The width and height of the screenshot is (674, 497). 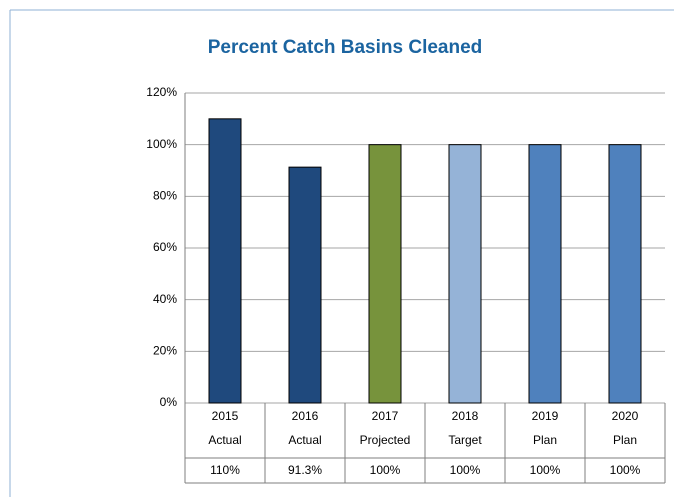 I want to click on x-tick-label: 2017, so click(x=385, y=416).